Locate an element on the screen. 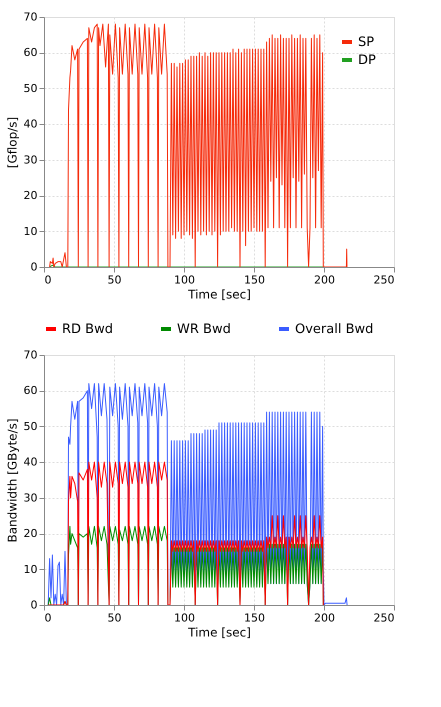 The width and height of the screenshot is (441, 707). line-series is located at coordinates (186, 533).